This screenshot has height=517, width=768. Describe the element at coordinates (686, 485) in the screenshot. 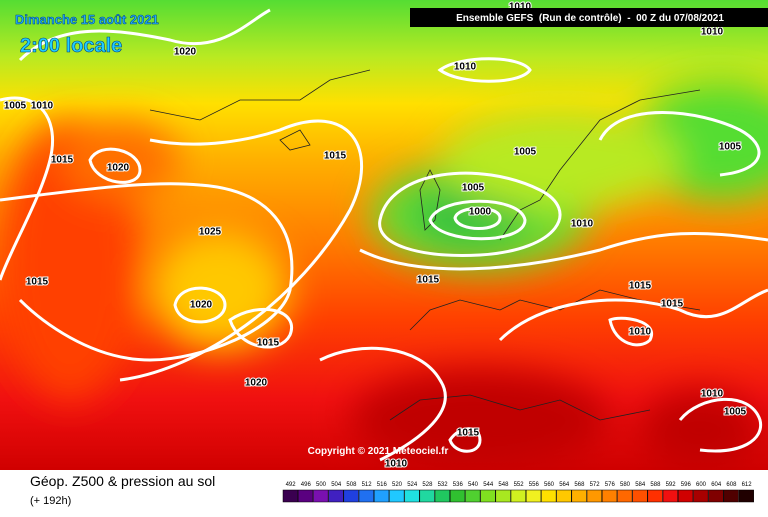

I see `legend-label: 596` at that location.